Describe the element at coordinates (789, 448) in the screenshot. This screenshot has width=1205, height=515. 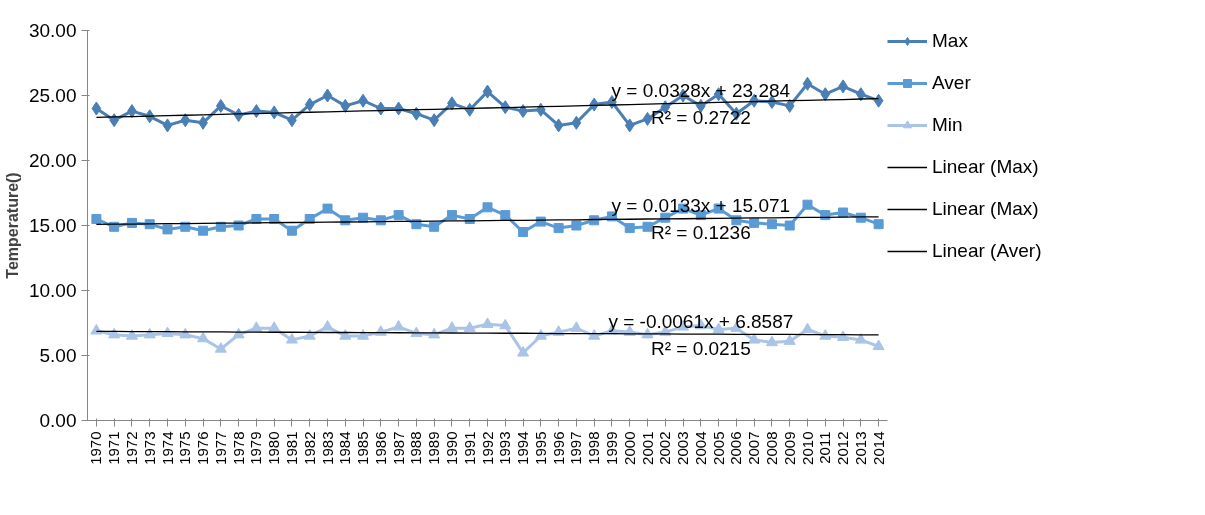
I see `x-tick-label: 2009` at that location.